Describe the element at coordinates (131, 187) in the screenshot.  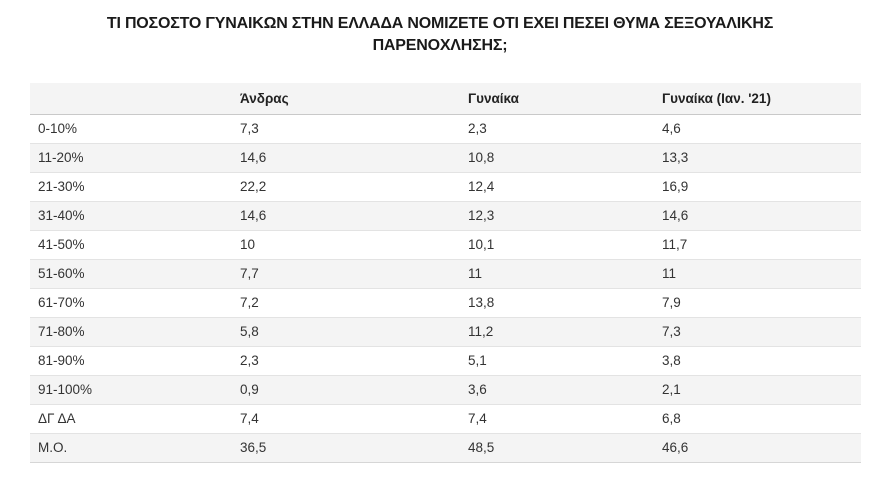
I see `row-label: 21-30%` at that location.